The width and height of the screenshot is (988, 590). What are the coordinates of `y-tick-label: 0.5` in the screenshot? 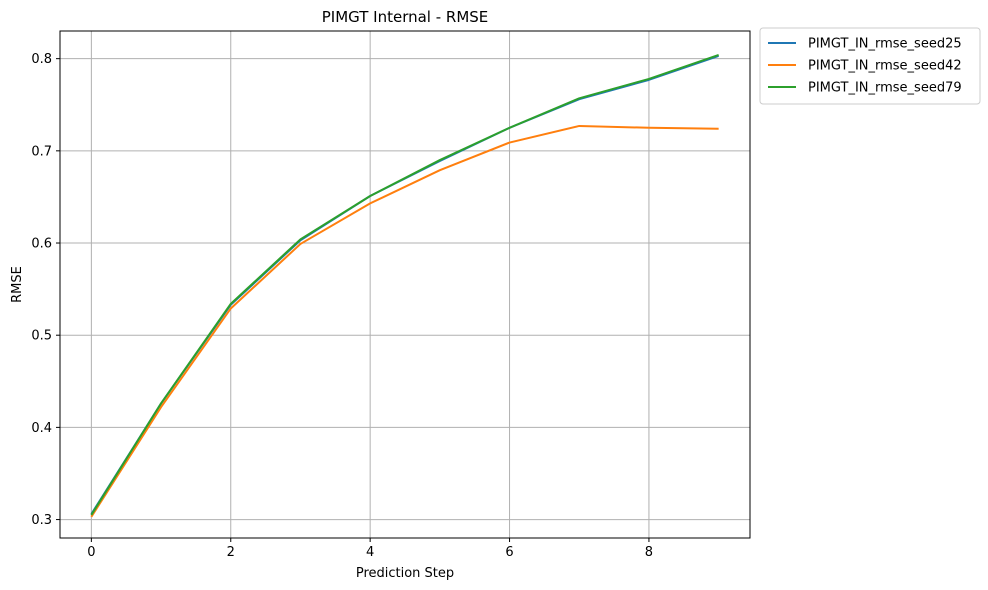 It's located at (41, 336).